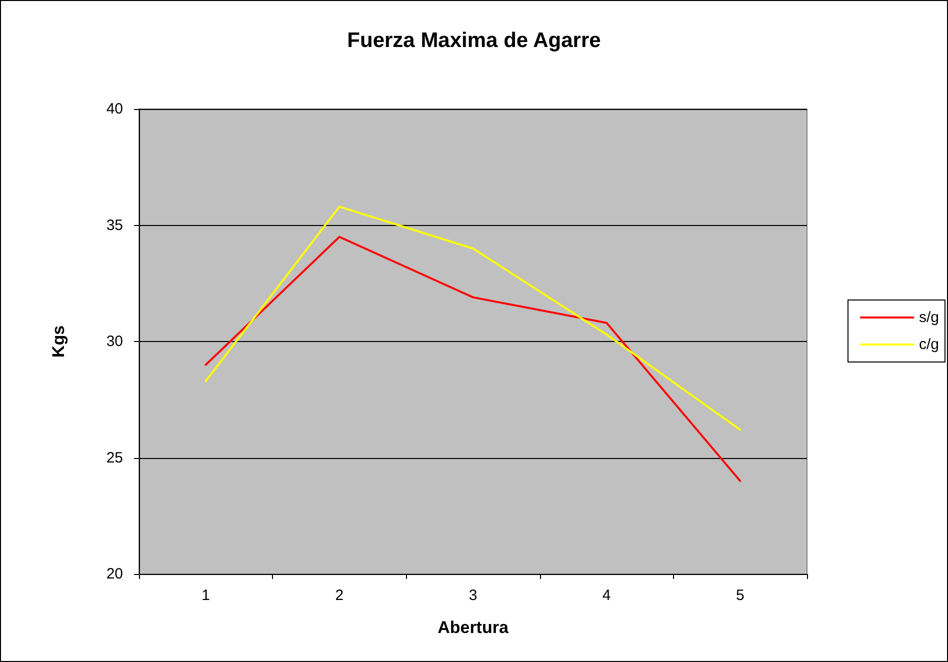 This screenshot has height=662, width=948. Describe the element at coordinates (114, 457) in the screenshot. I see `y-tick-label: 25` at that location.